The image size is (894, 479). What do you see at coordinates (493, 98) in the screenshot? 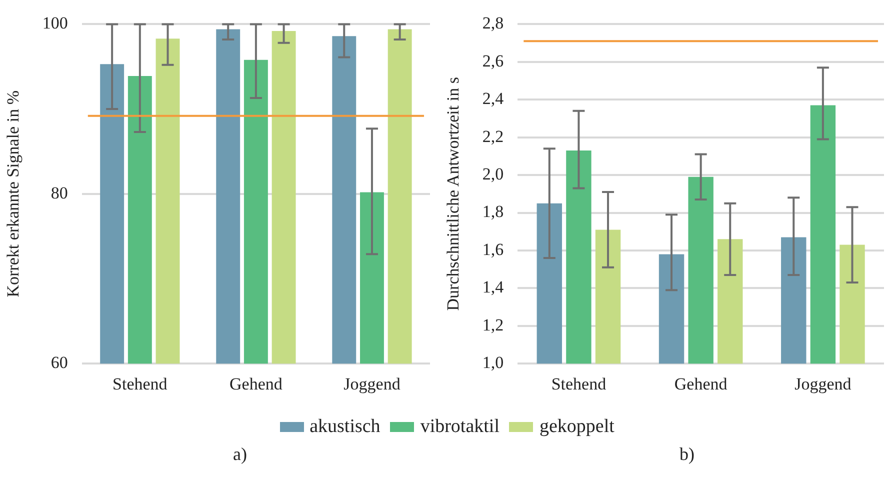
I see `y-tick-label: 2,4` at bounding box center [493, 98].